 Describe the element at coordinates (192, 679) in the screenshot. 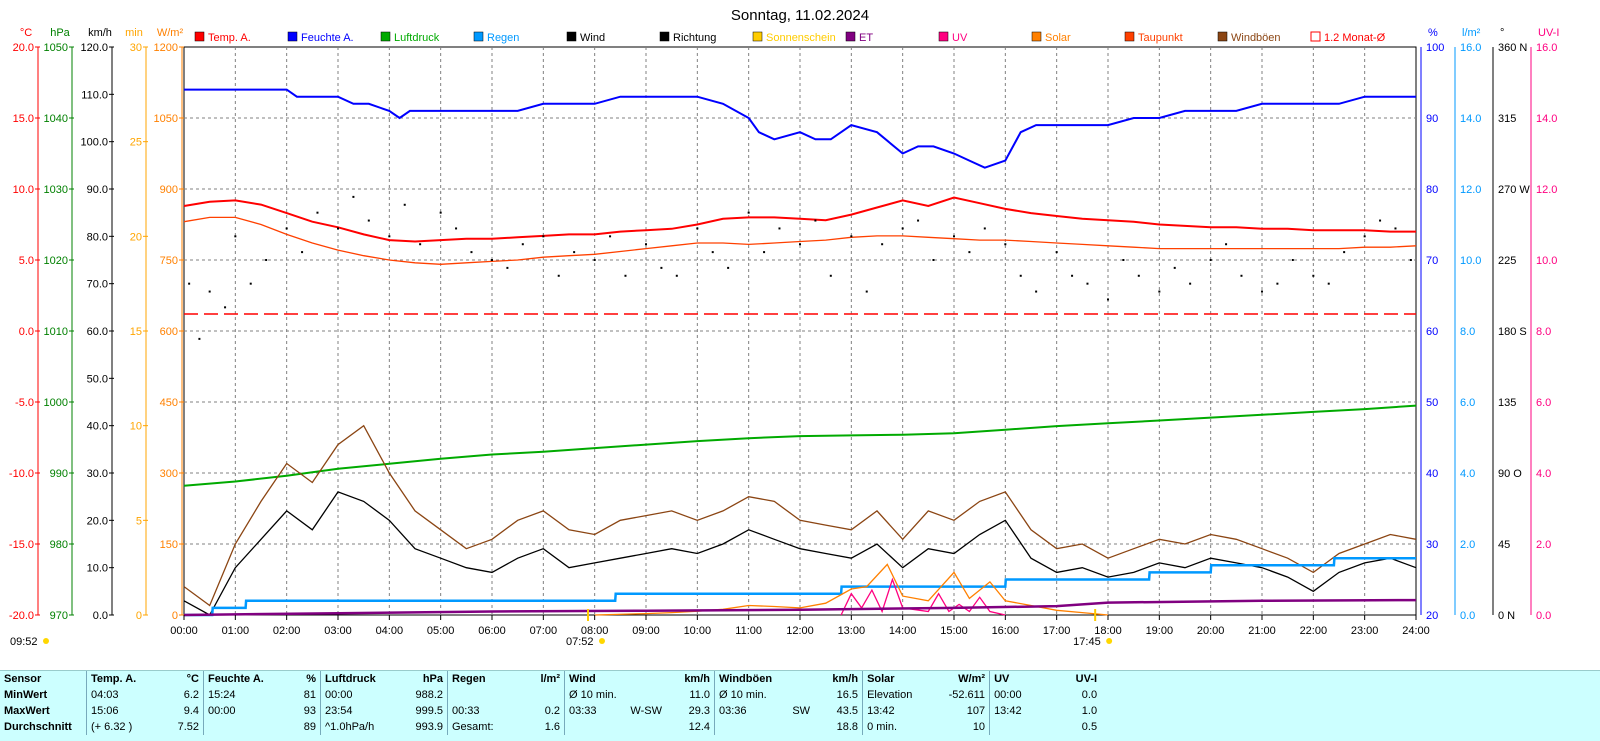

I see `stats-header-temp-unit: °C` at that location.